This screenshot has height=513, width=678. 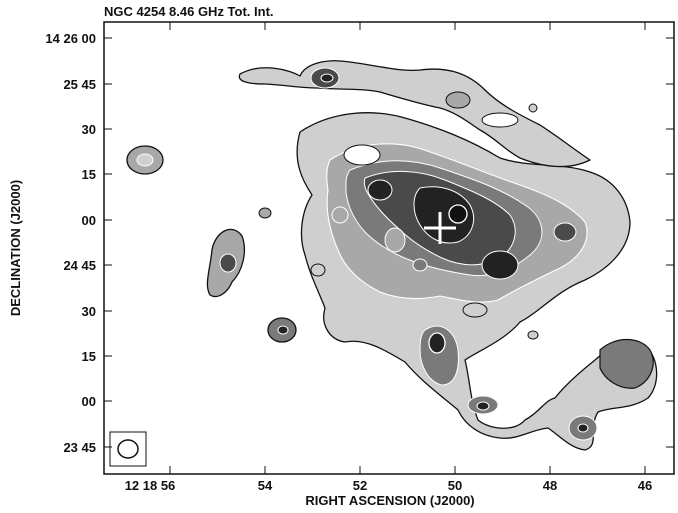 What do you see at coordinates (458, 100) in the screenshot?
I see `upper-arm-blob` at bounding box center [458, 100].